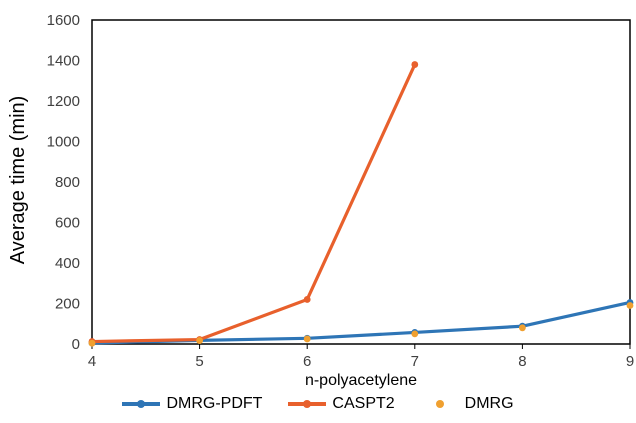 This screenshot has height=423, width=636. What do you see at coordinates (214, 403) in the screenshot?
I see `legend-label: DMRG-PDFT` at bounding box center [214, 403].